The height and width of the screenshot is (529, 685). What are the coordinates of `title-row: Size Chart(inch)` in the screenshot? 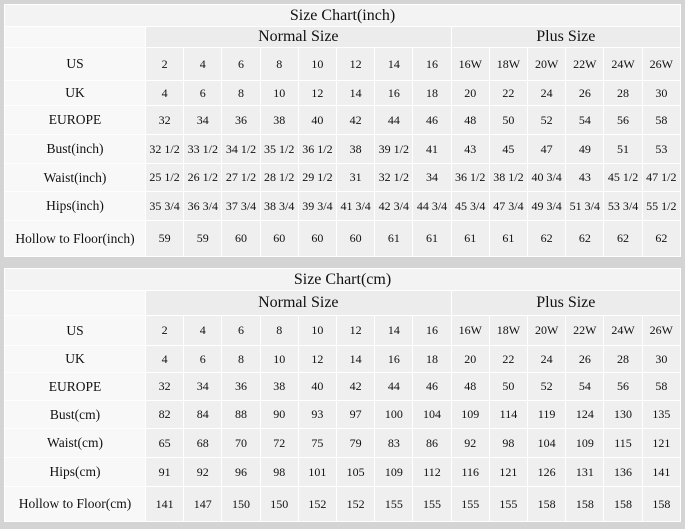 It's located at (342, 15).